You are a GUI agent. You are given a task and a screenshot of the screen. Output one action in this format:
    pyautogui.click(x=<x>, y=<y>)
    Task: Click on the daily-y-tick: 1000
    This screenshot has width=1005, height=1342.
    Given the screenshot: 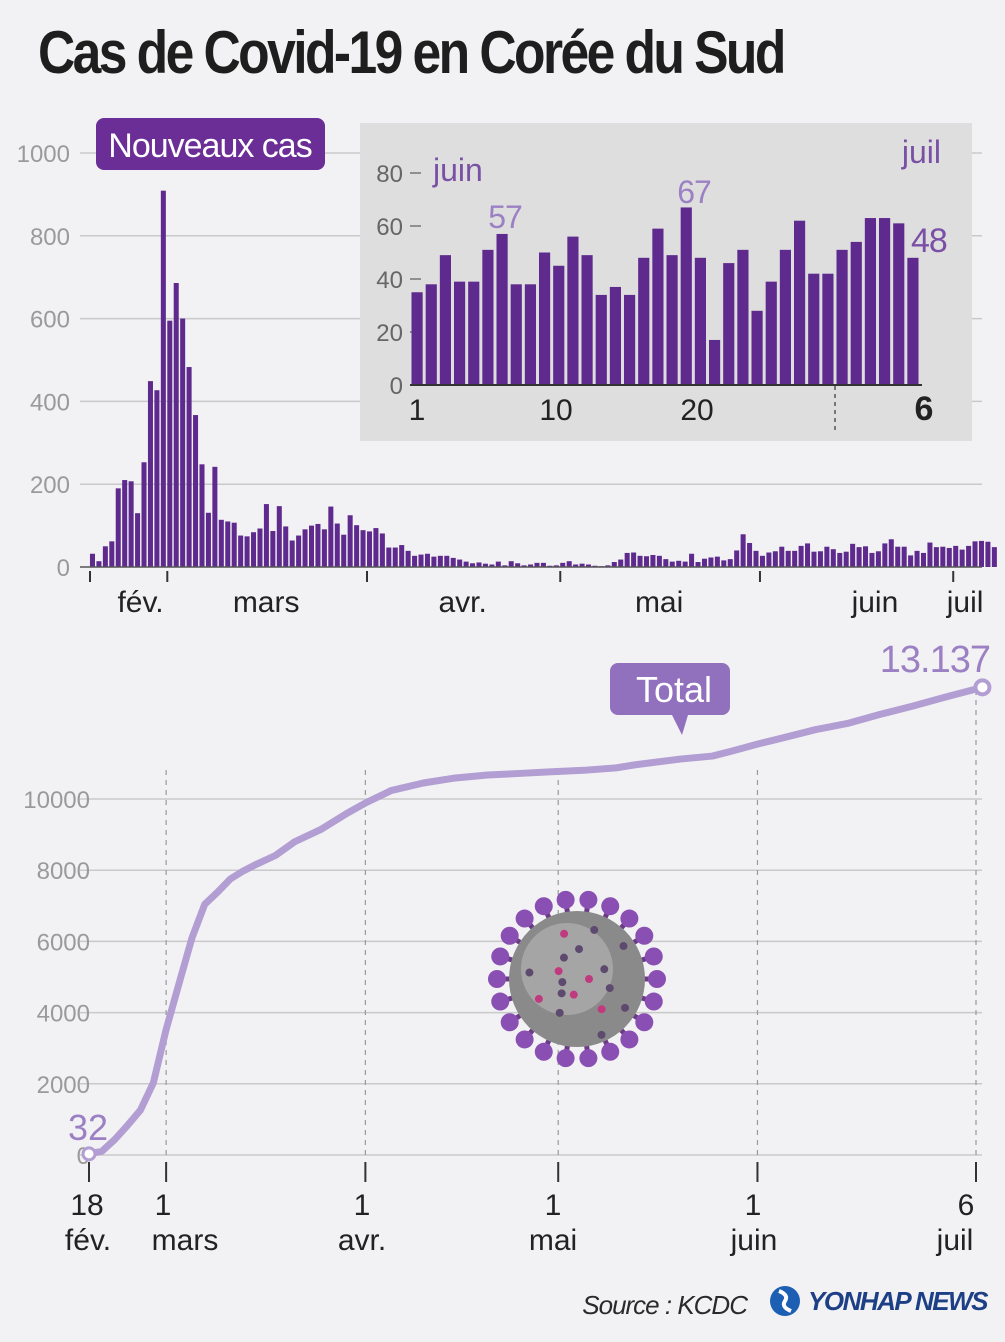 What is the action you would take?
    pyautogui.click(x=43, y=154)
    